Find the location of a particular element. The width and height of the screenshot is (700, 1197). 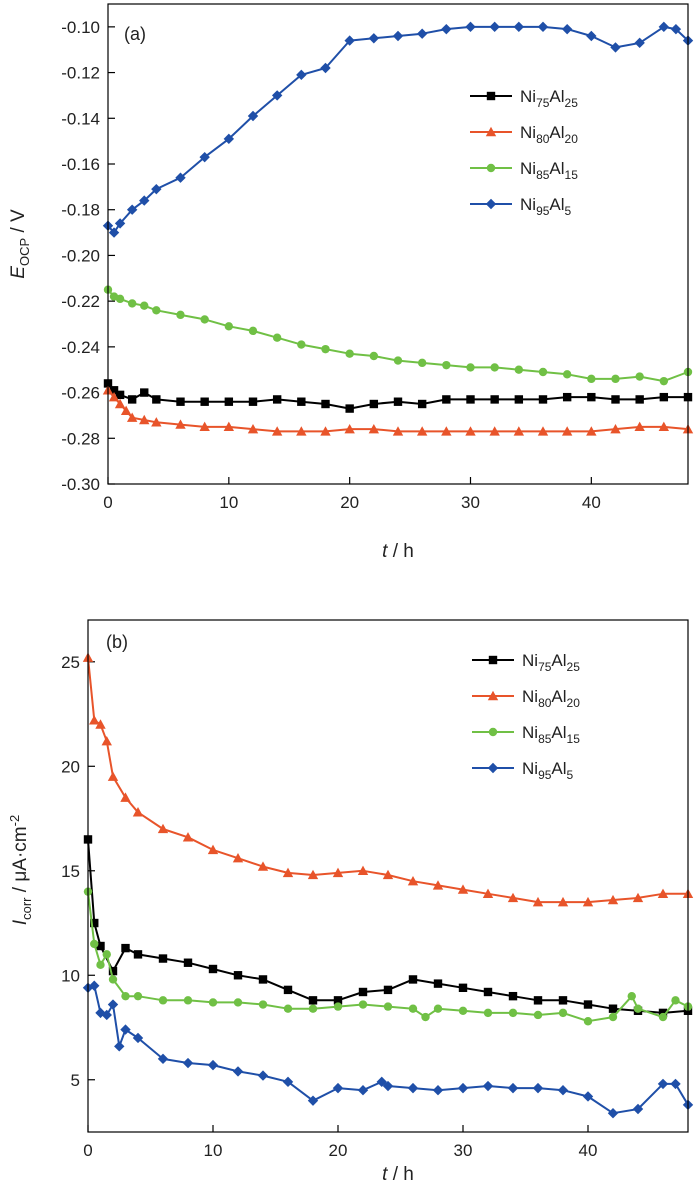

legend-item-a-3: Ni95Al5 is located at coordinates (521, 206).